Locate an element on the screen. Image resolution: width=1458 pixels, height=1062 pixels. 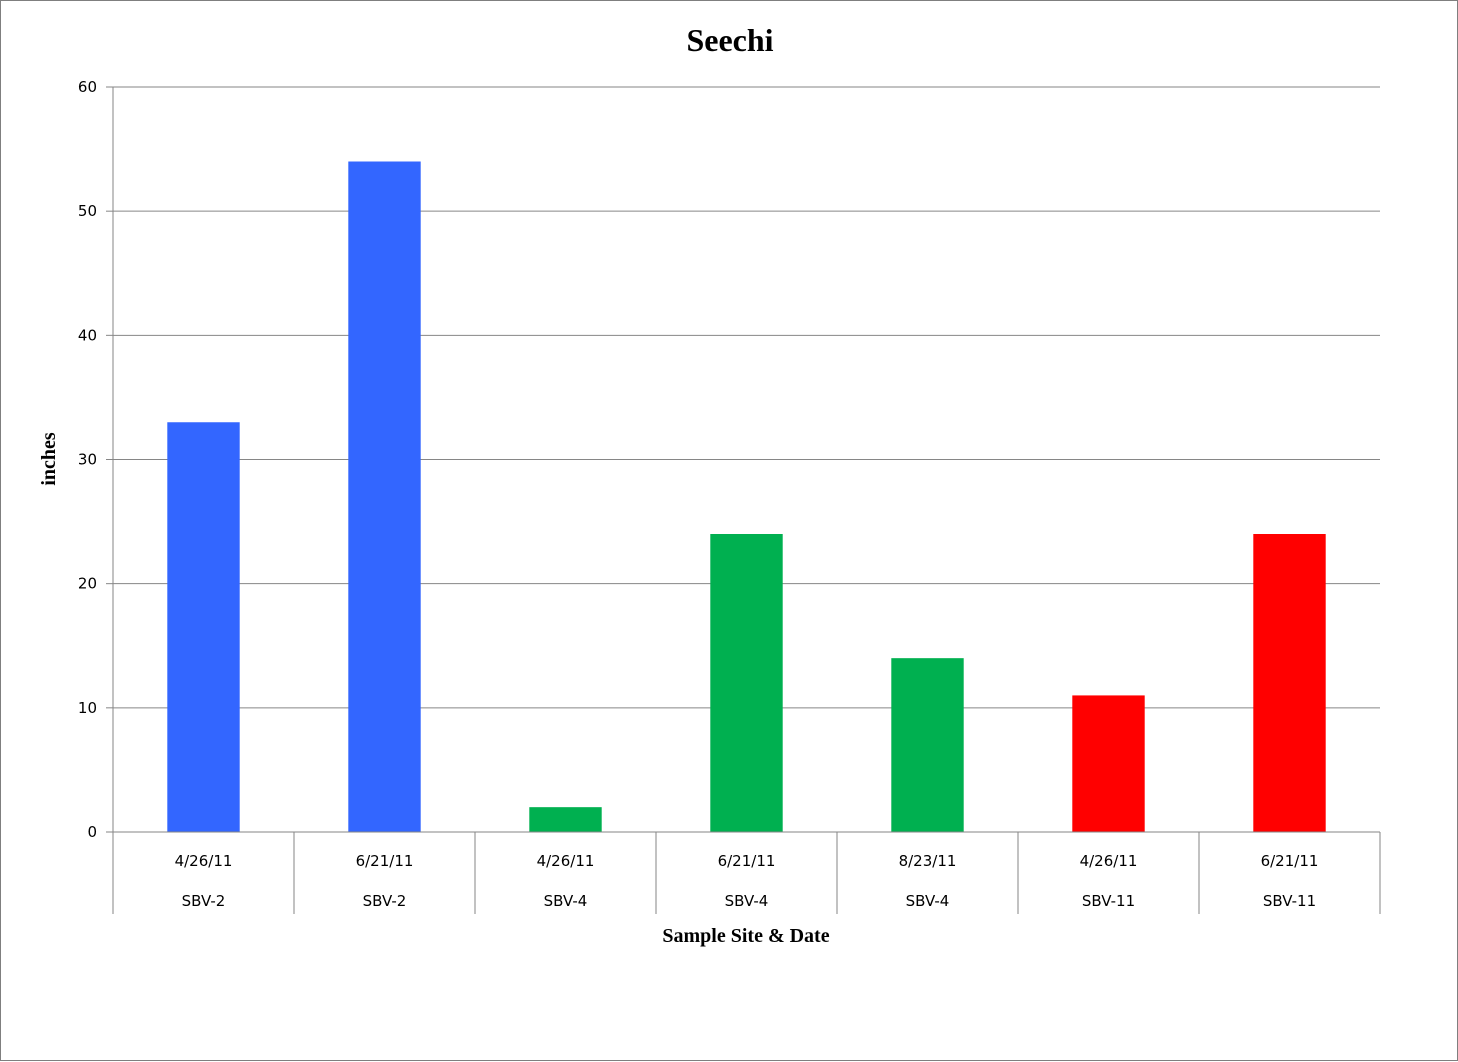
y-tick-label: 20 is located at coordinates (87, 584).